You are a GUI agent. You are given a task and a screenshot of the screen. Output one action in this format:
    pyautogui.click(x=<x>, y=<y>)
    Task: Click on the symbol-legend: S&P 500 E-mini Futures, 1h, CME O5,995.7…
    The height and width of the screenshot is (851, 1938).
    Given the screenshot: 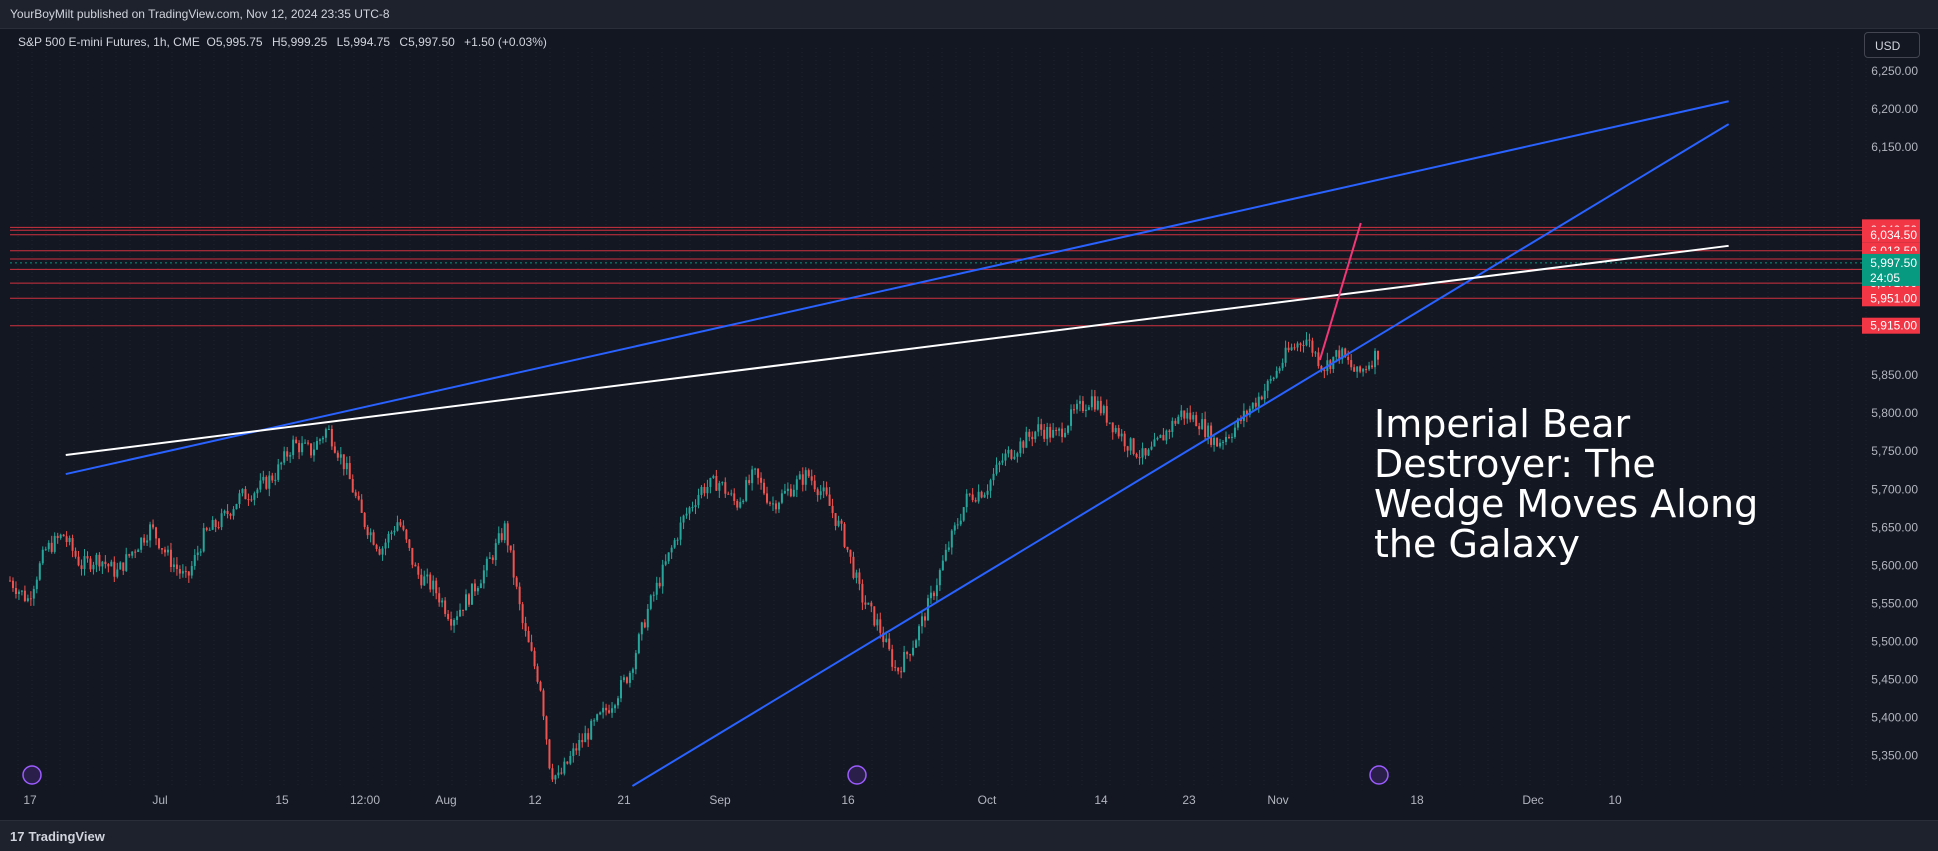 What is the action you would take?
    pyautogui.click(x=282, y=42)
    